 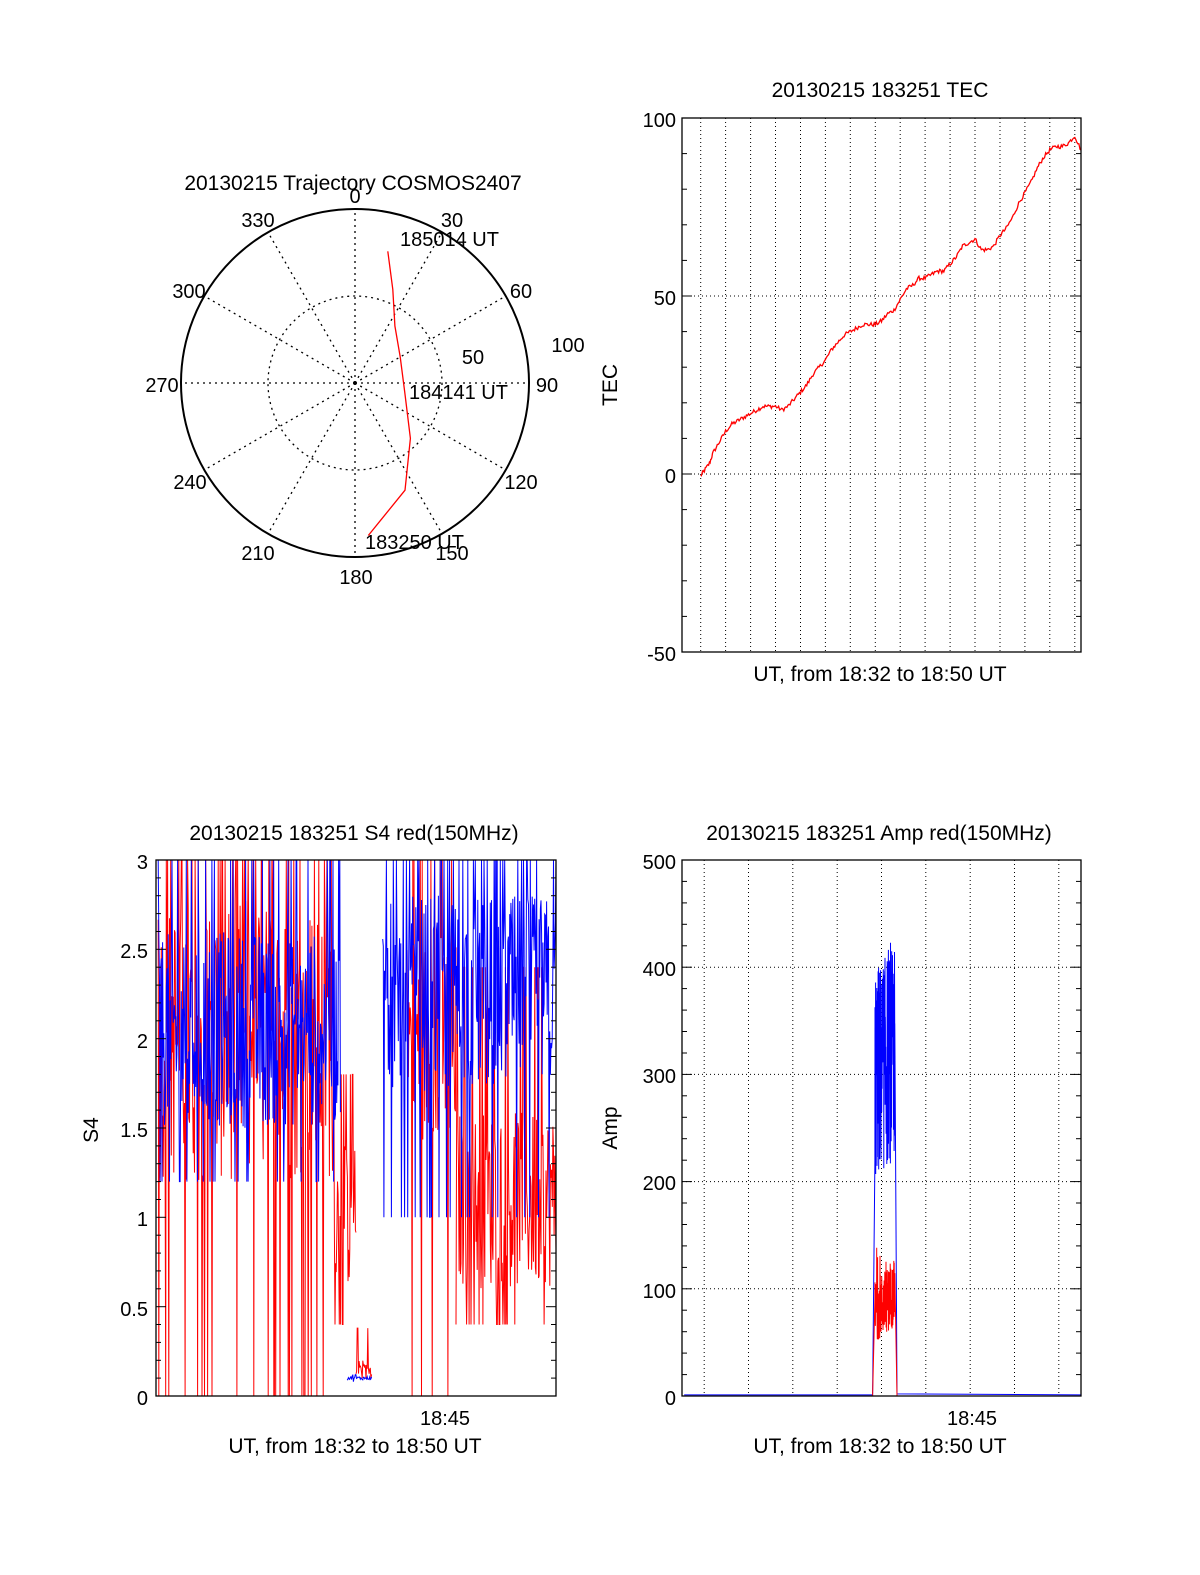 What do you see at coordinates (91, 1130) in the screenshot?
I see `s4-ylabel: S4` at bounding box center [91, 1130].